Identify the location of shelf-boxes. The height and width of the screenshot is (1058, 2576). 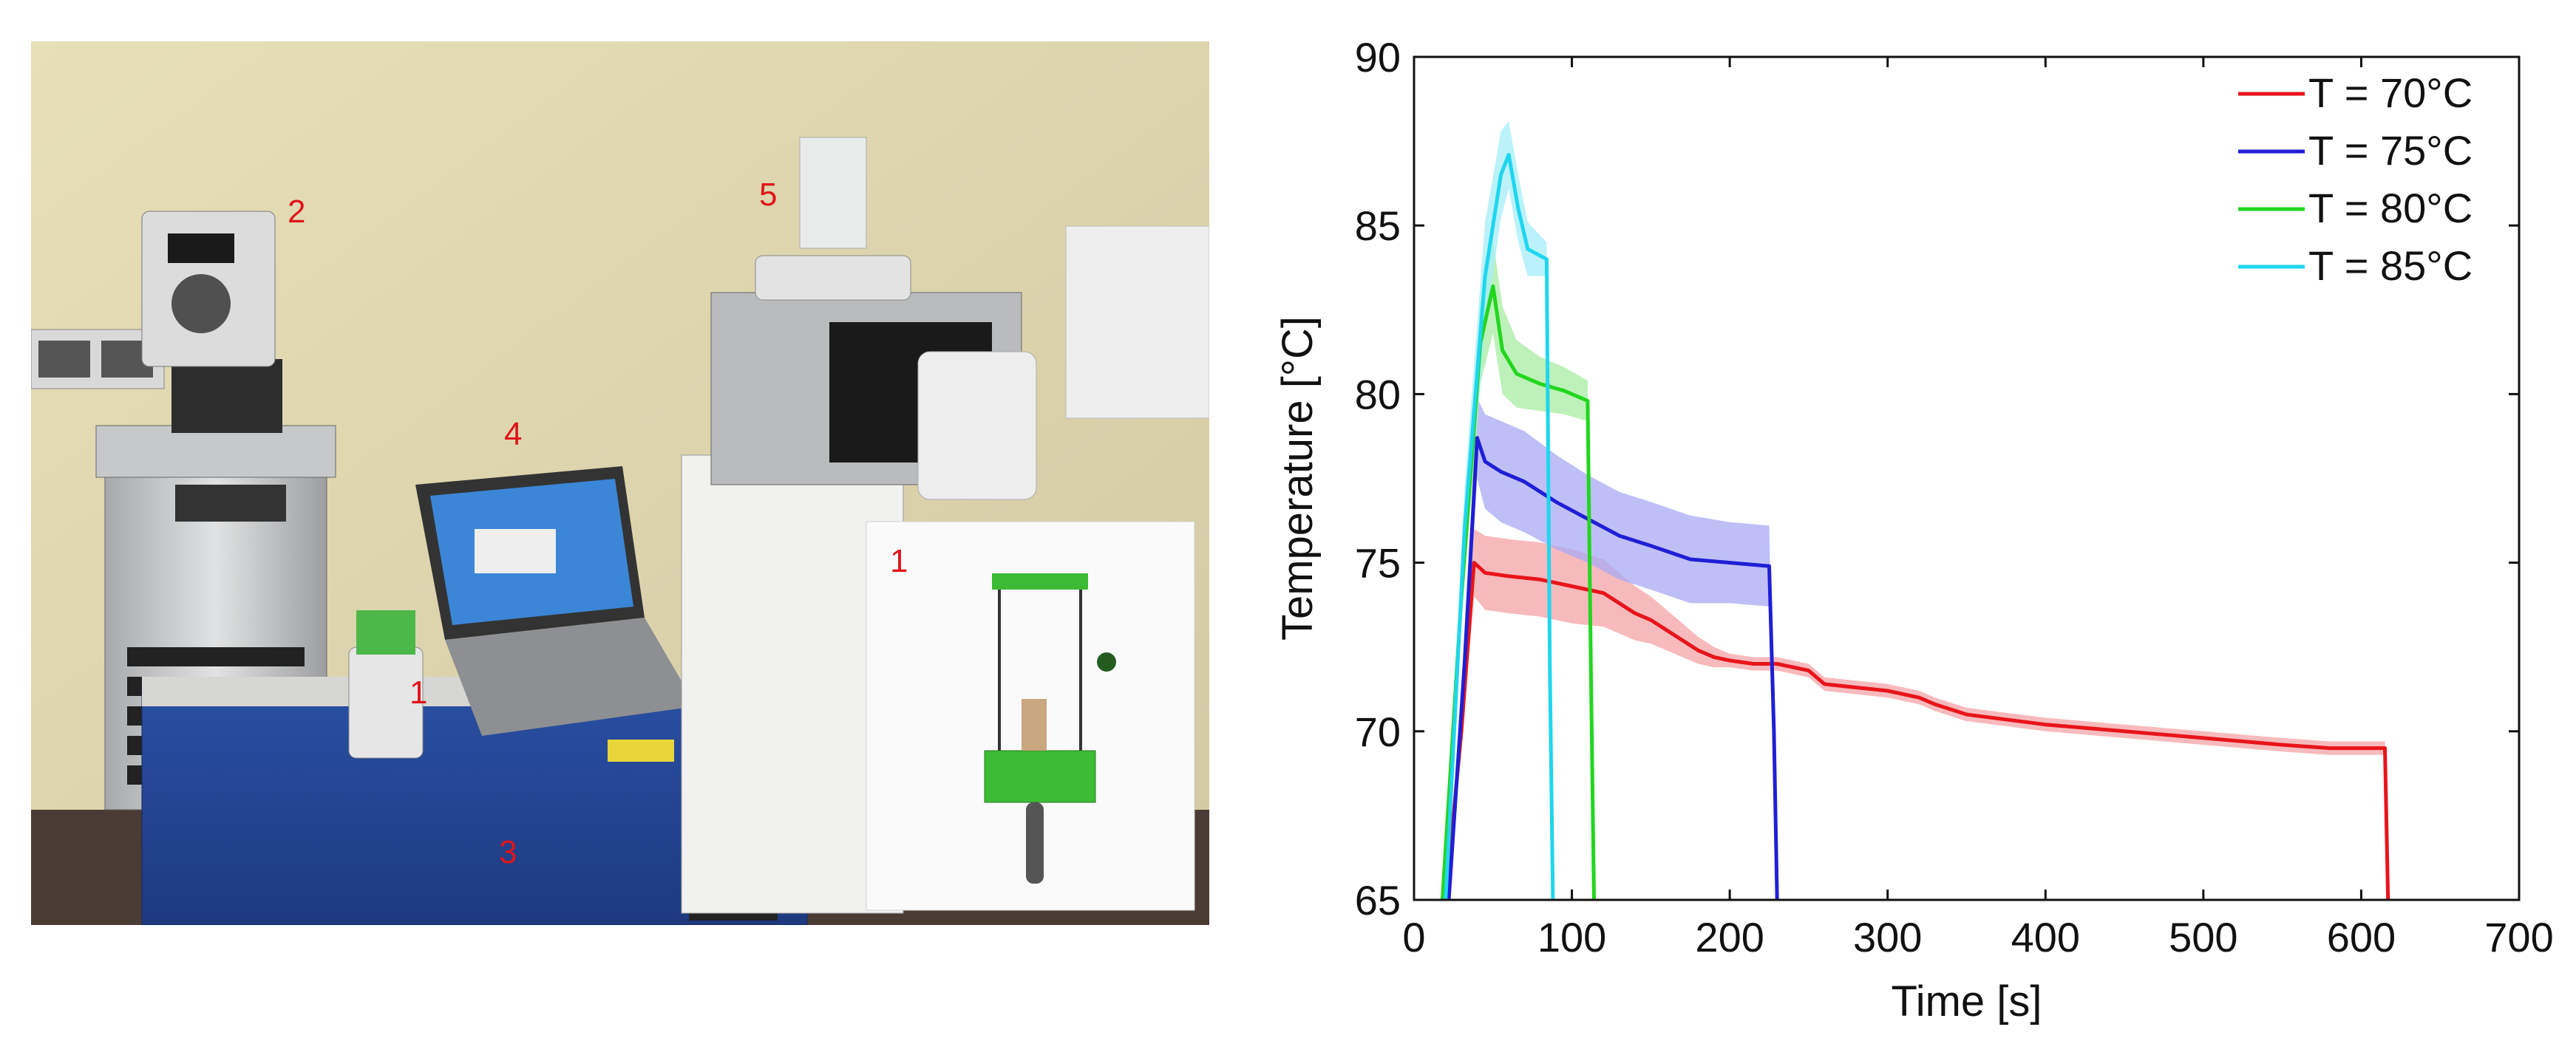
(1137, 322).